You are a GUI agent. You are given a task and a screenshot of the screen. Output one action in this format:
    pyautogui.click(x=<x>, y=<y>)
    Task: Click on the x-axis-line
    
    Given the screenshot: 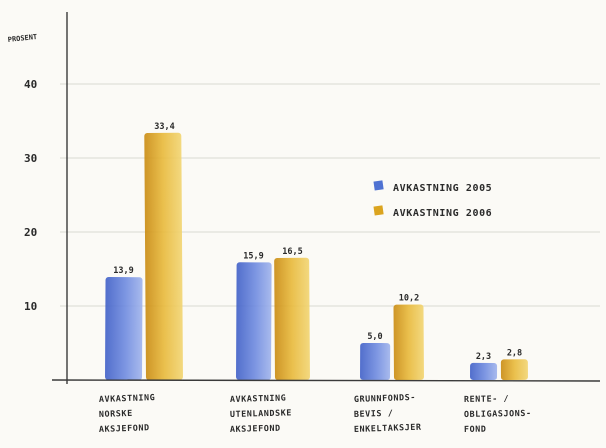 What is the action you would take?
    pyautogui.click(x=326, y=380)
    